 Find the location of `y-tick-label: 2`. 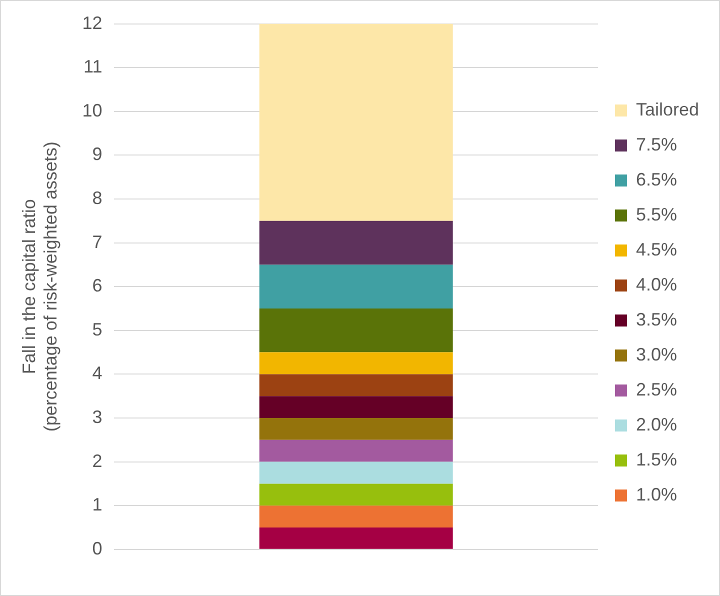

y-tick-label: 2 is located at coordinates (97, 460).